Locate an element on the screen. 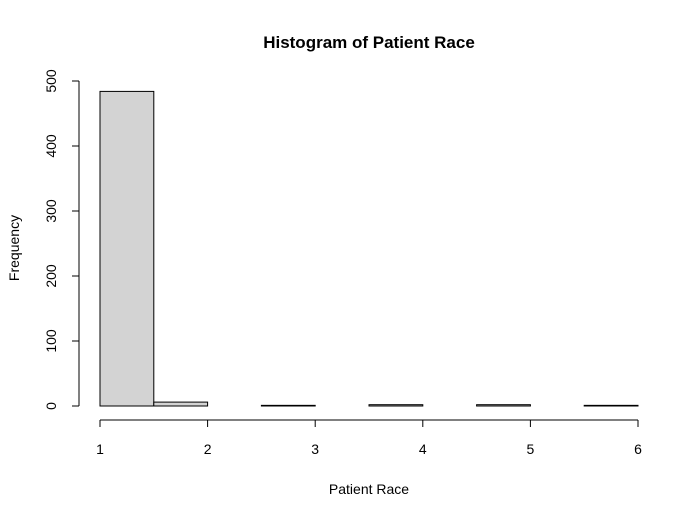 Image resolution: width=700 pixels, height=517 pixels. x-axis-label: Patient Race is located at coordinates (369, 489).